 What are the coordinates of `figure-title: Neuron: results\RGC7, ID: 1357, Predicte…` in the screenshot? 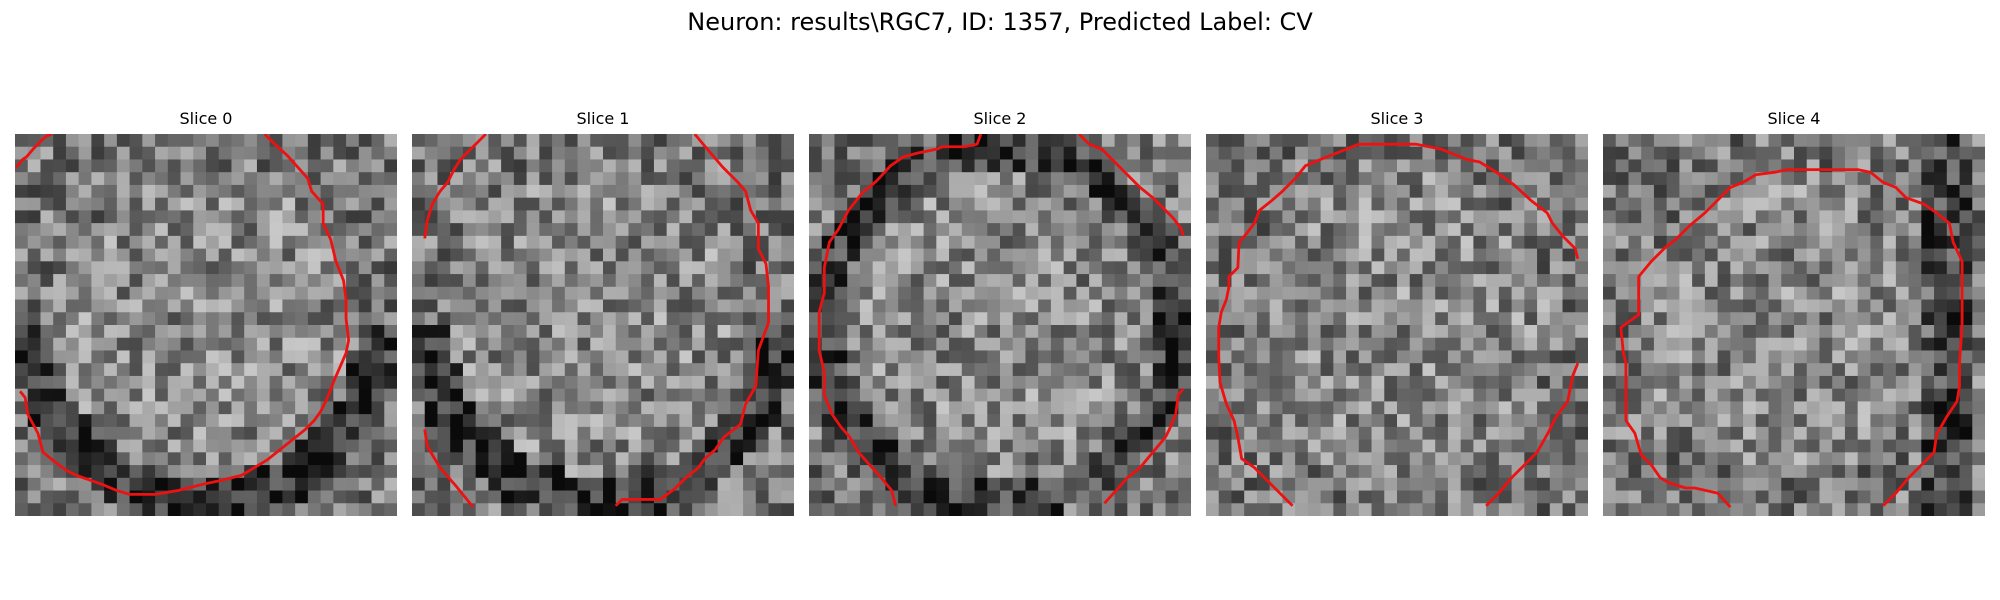 It's located at (1000, 22).